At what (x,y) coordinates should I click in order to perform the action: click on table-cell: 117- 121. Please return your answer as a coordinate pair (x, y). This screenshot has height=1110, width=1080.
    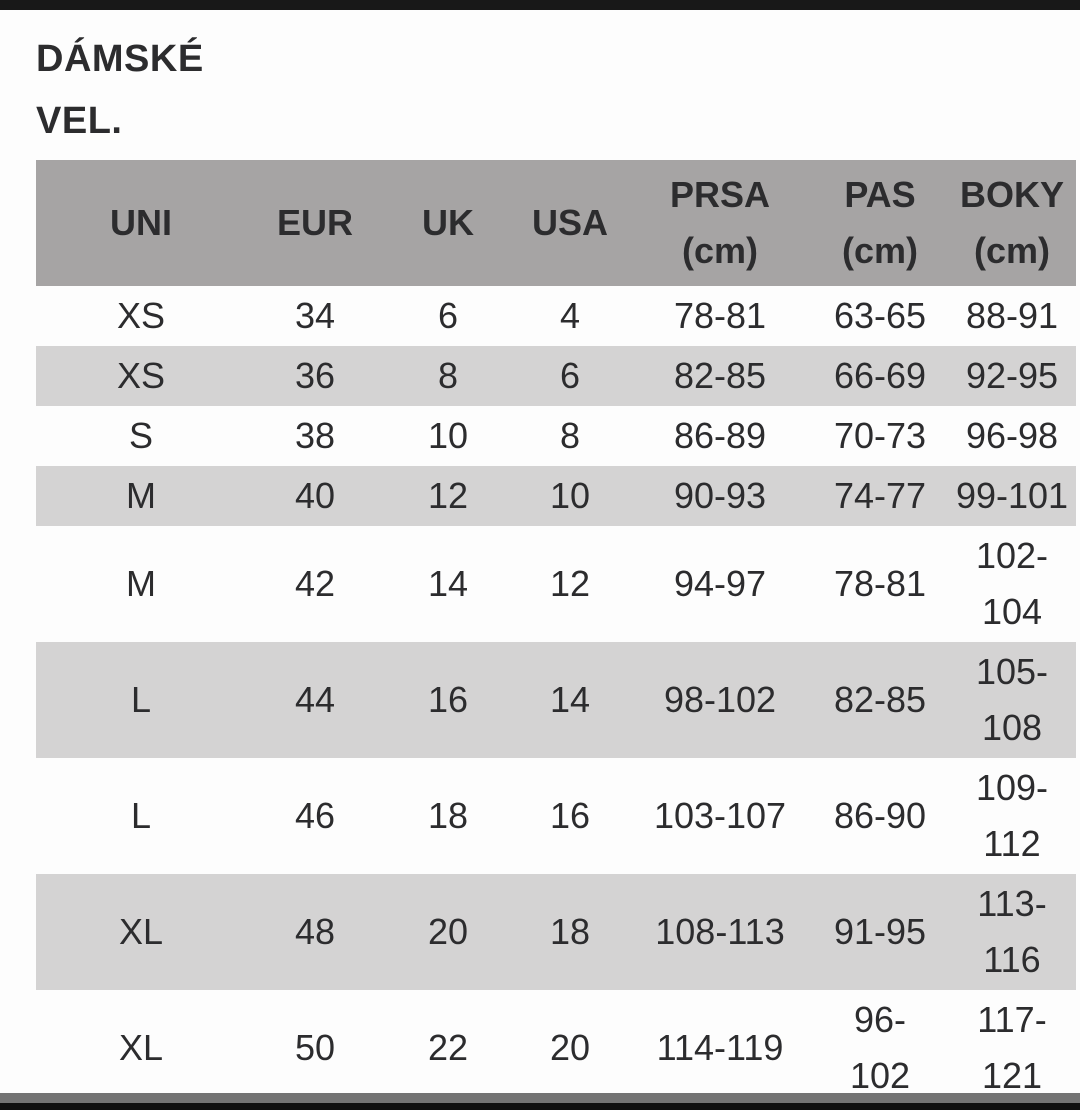
    Looking at the image, I should click on (1012, 1046).